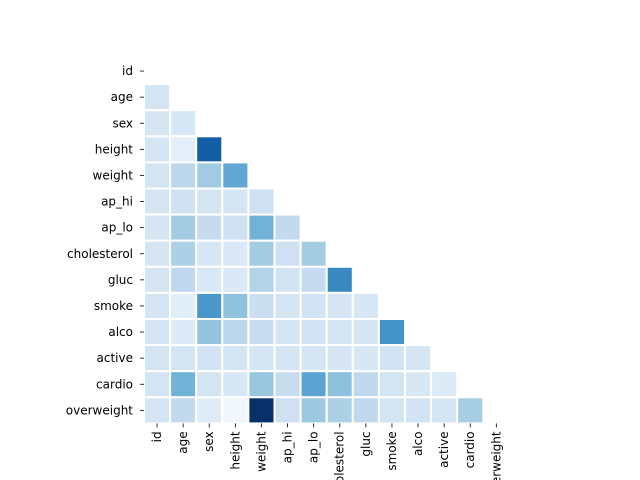 This screenshot has height=480, width=640. Describe the element at coordinates (235, 332) in the screenshot. I see `heatmap-cell-alco-height` at that location.